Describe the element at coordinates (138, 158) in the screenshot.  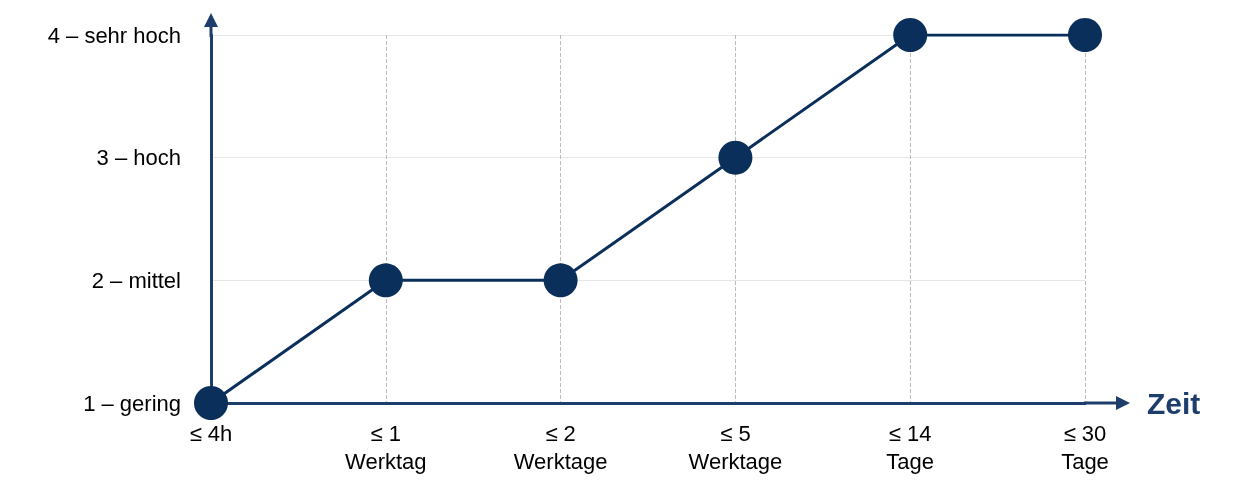
I see `y-tick-label: 3 – hoch` at that location.